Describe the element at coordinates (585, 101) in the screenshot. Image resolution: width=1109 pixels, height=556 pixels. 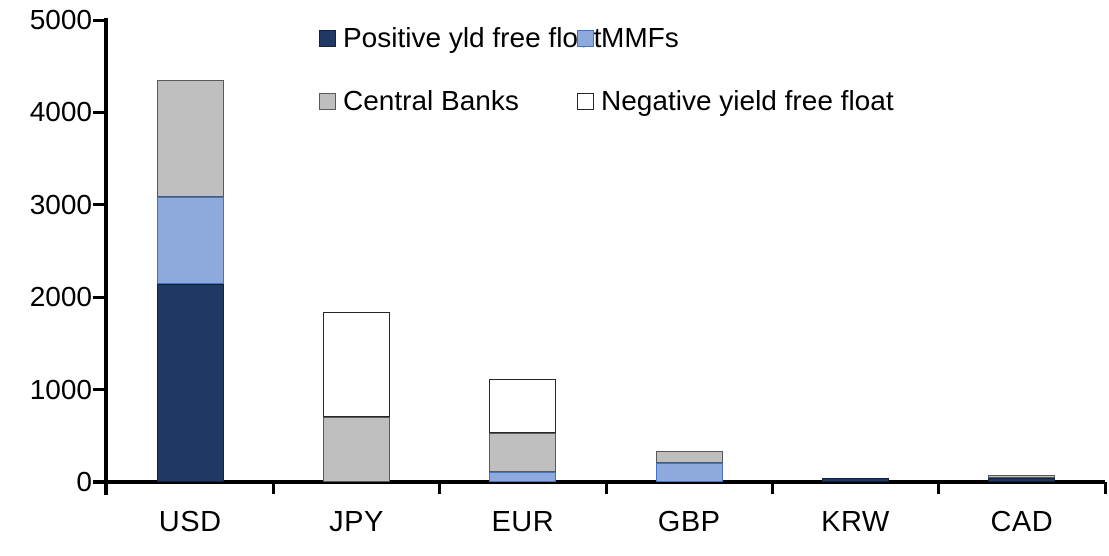
I see `legend-swatch-negative-yield-free-float` at that location.